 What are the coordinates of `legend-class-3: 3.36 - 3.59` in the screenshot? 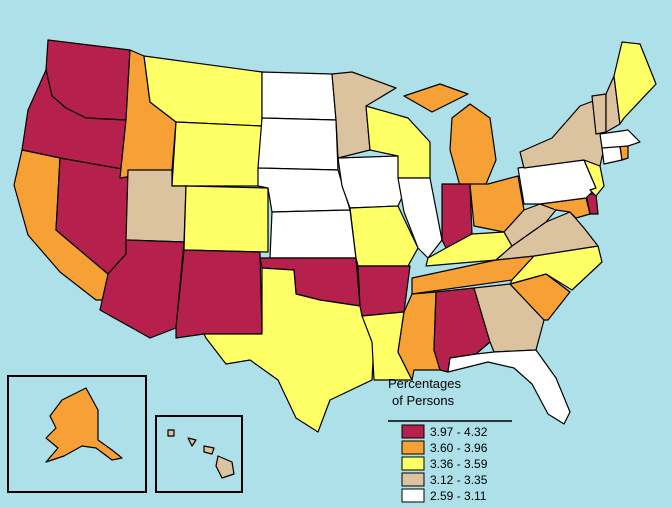 It's located at (444, 463).